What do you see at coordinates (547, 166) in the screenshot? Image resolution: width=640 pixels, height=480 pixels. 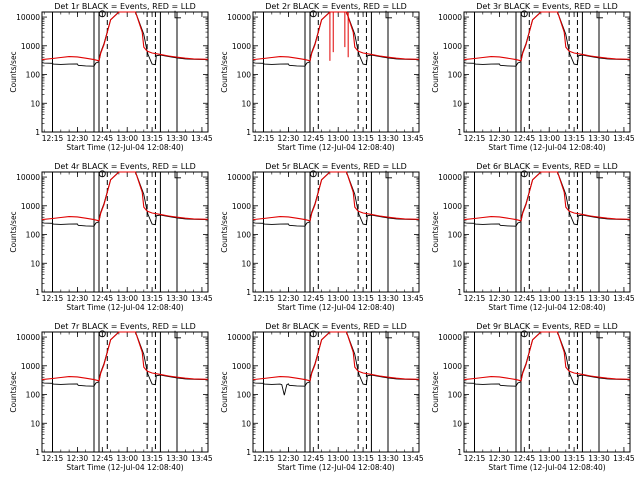 I see `chart-title: Det 6r BLACK = Events, RED = LLD` at bounding box center [547, 166].